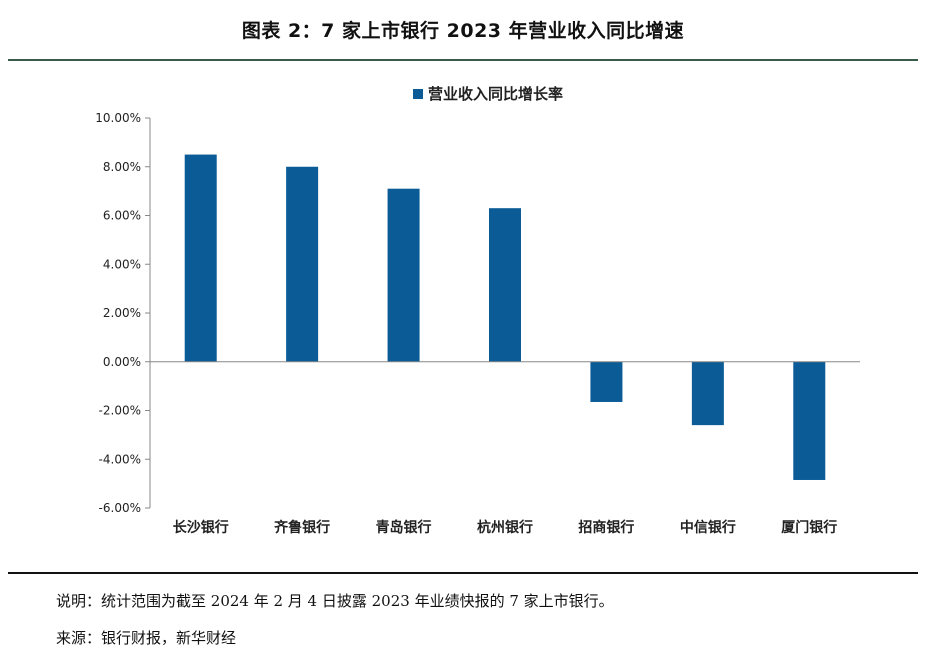 The height and width of the screenshot is (654, 926). What do you see at coordinates (495, 94) in the screenshot?
I see `legend-label: 营业收入同比增长率` at bounding box center [495, 94].